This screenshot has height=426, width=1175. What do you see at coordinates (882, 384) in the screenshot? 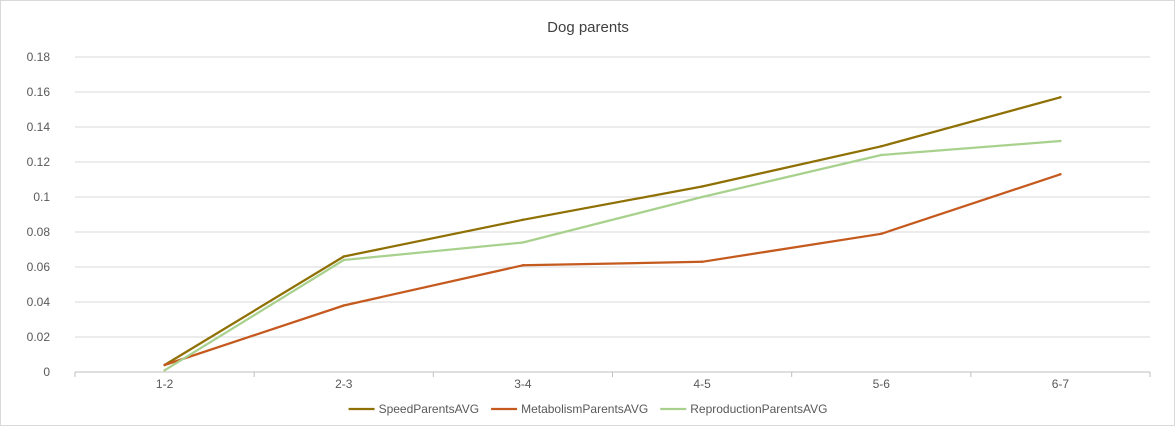
I see `x-tick-label: 5-6` at bounding box center [882, 384].